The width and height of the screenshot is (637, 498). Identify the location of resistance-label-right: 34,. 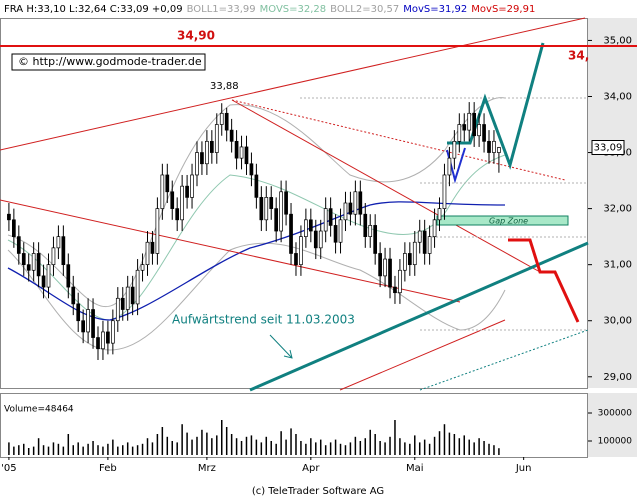
(578, 56).